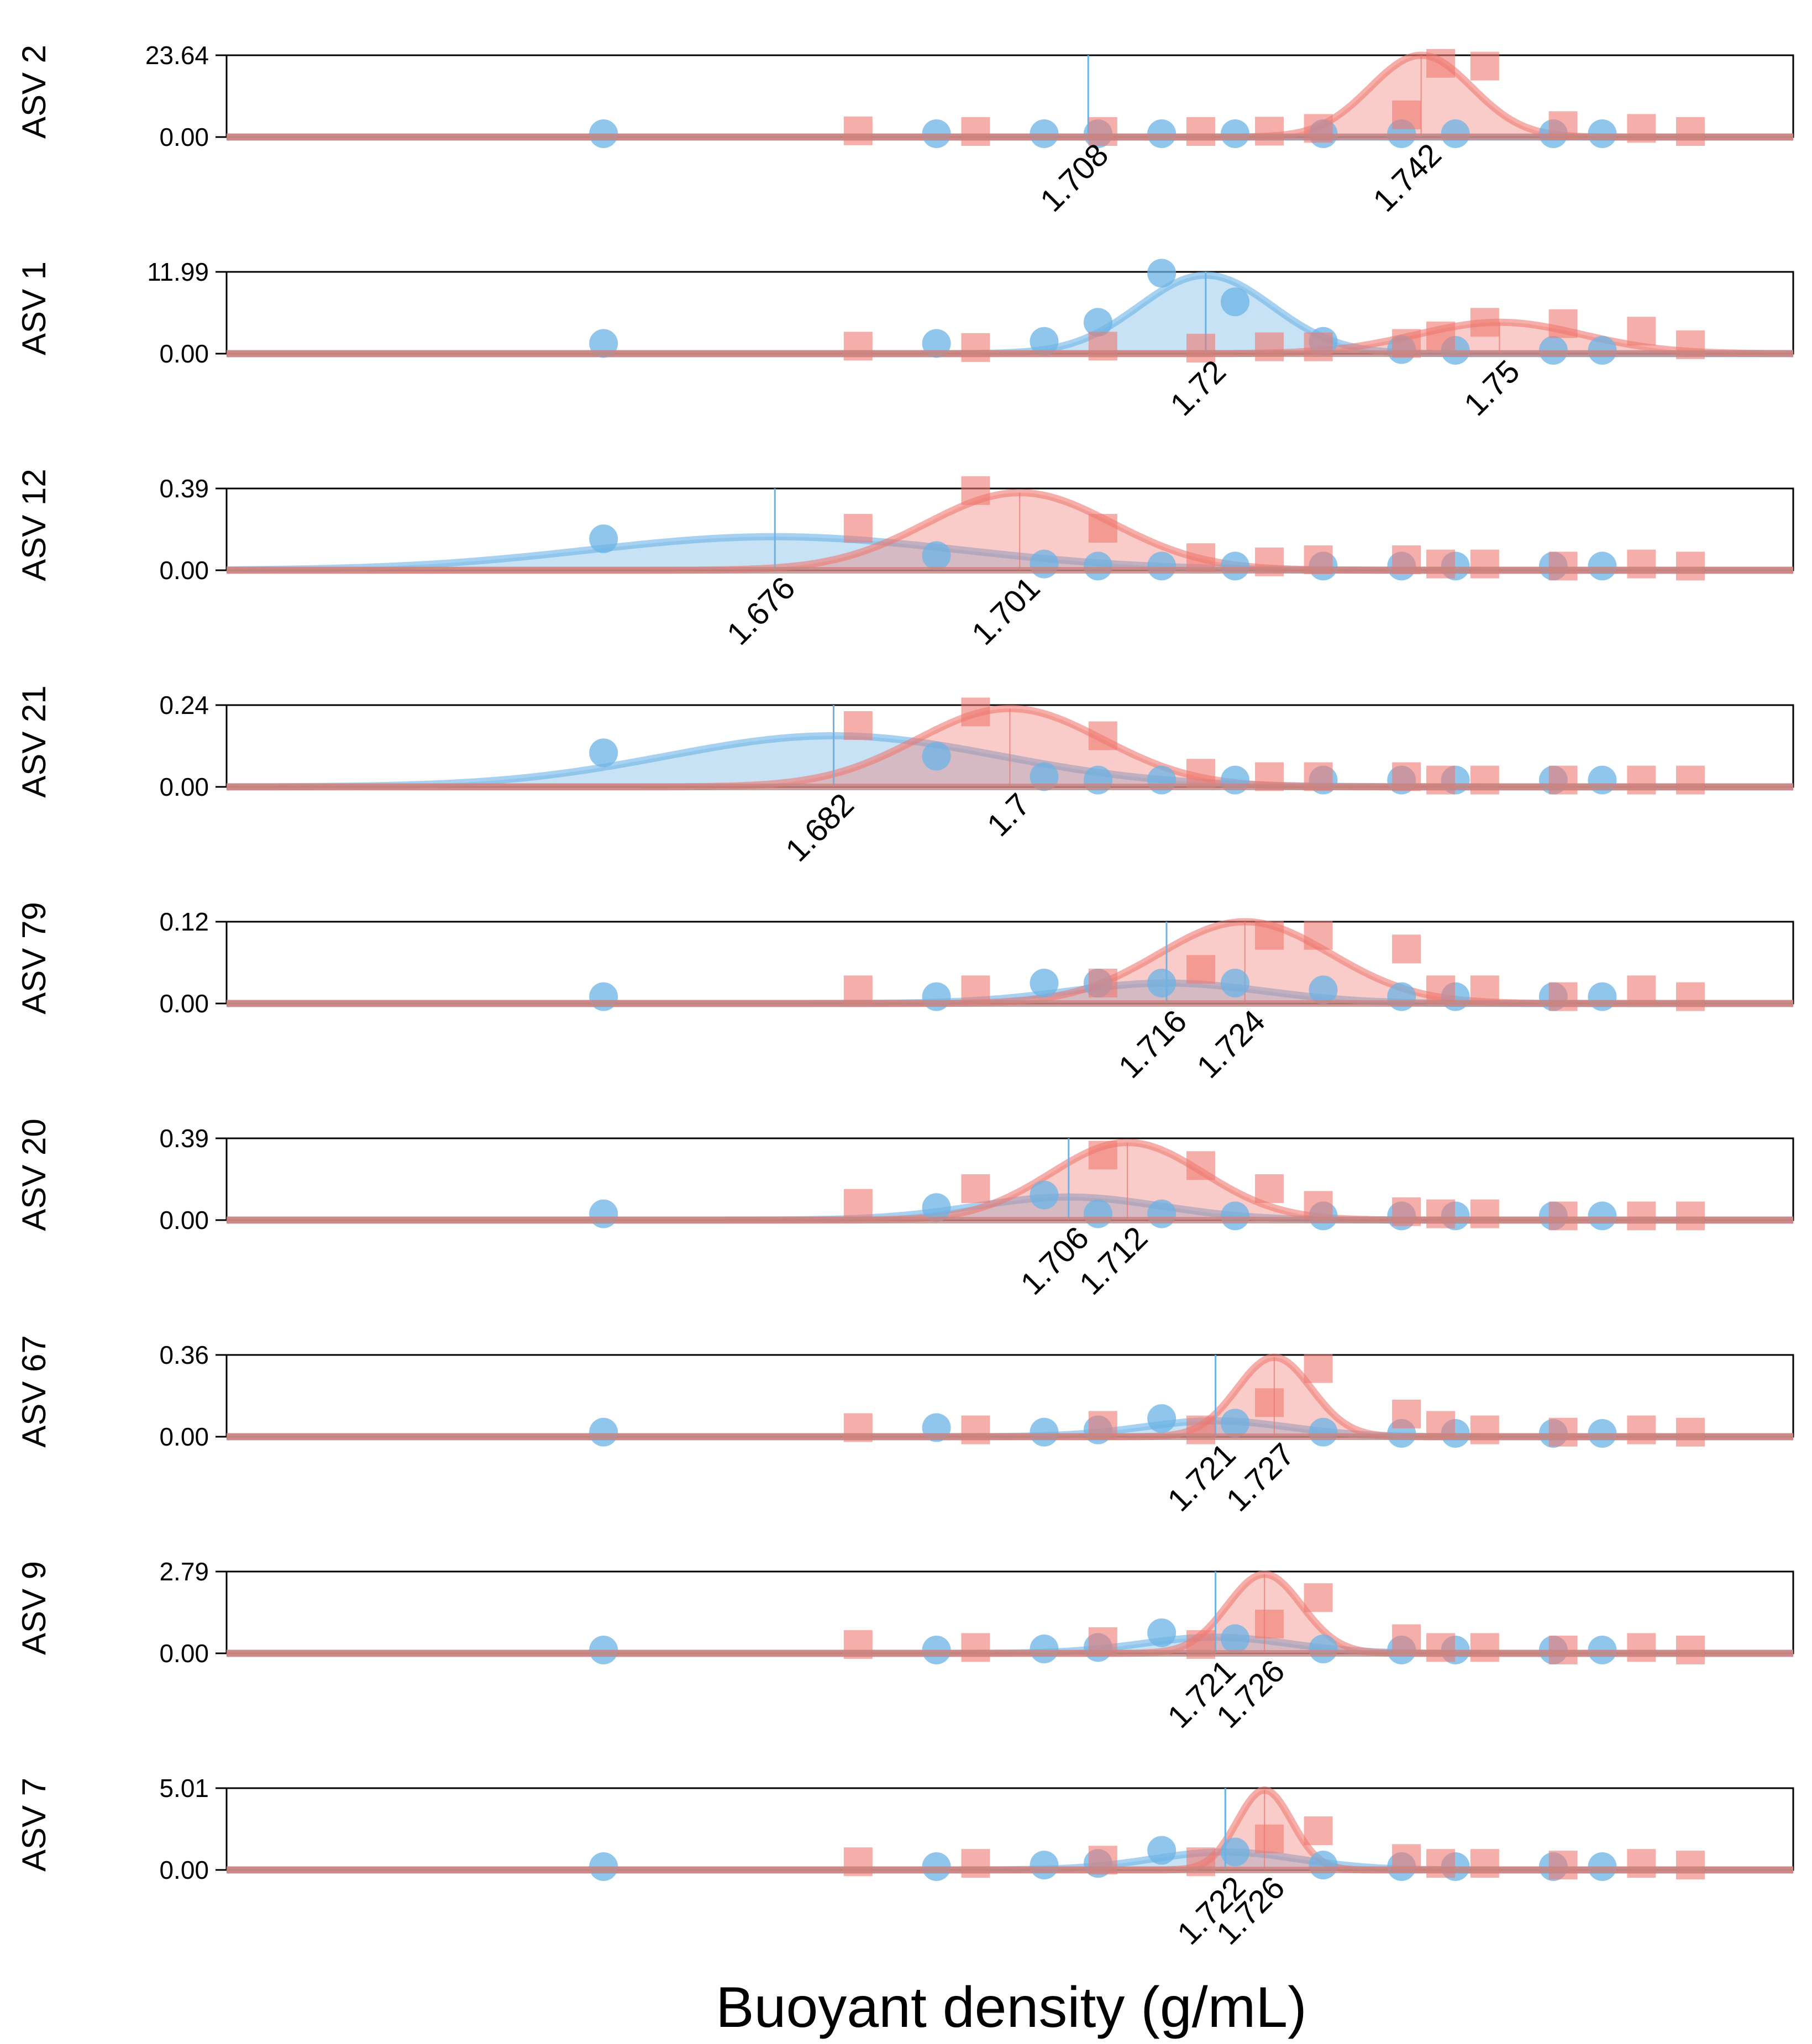  I want to click on peak-label: 1.721, so click(1202, 1477).